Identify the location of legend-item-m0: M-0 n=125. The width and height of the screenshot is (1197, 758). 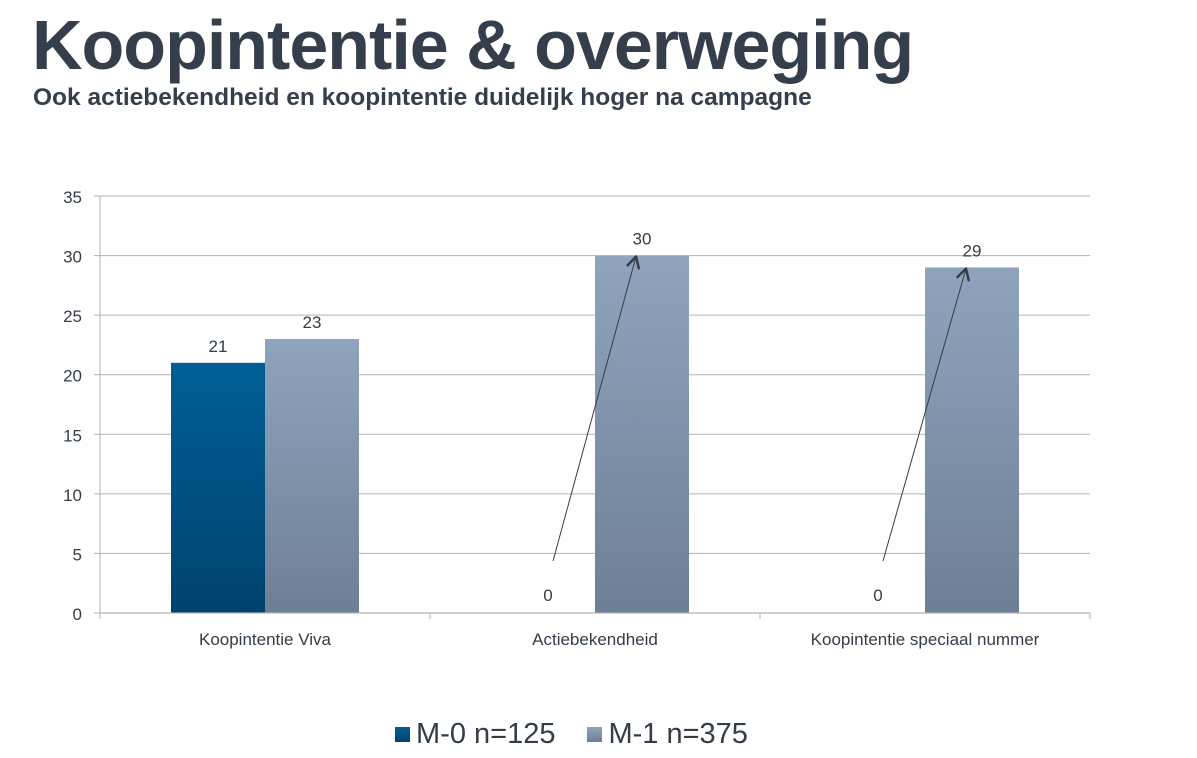
(475, 734).